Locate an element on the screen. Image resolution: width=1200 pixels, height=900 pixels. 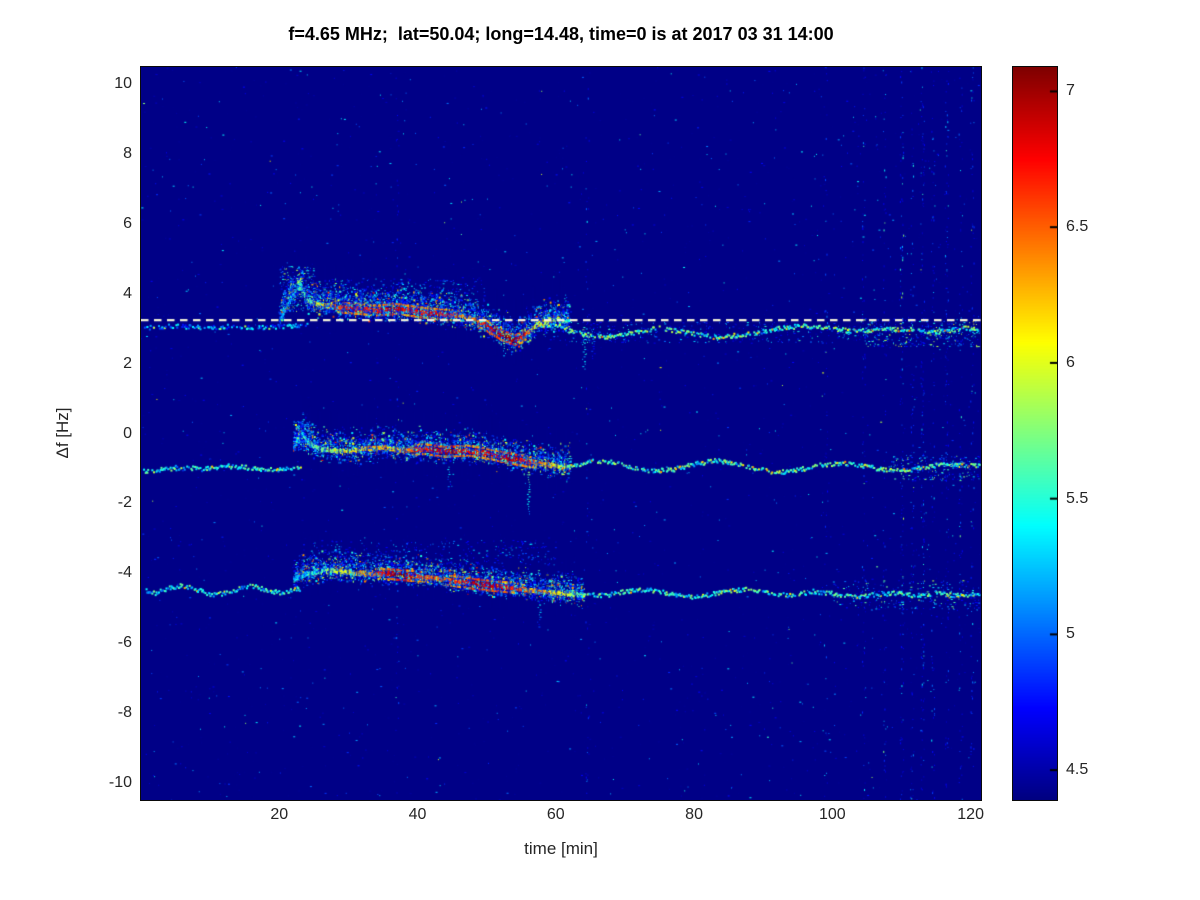
y-tick-label: -4 is located at coordinates (124, 573).